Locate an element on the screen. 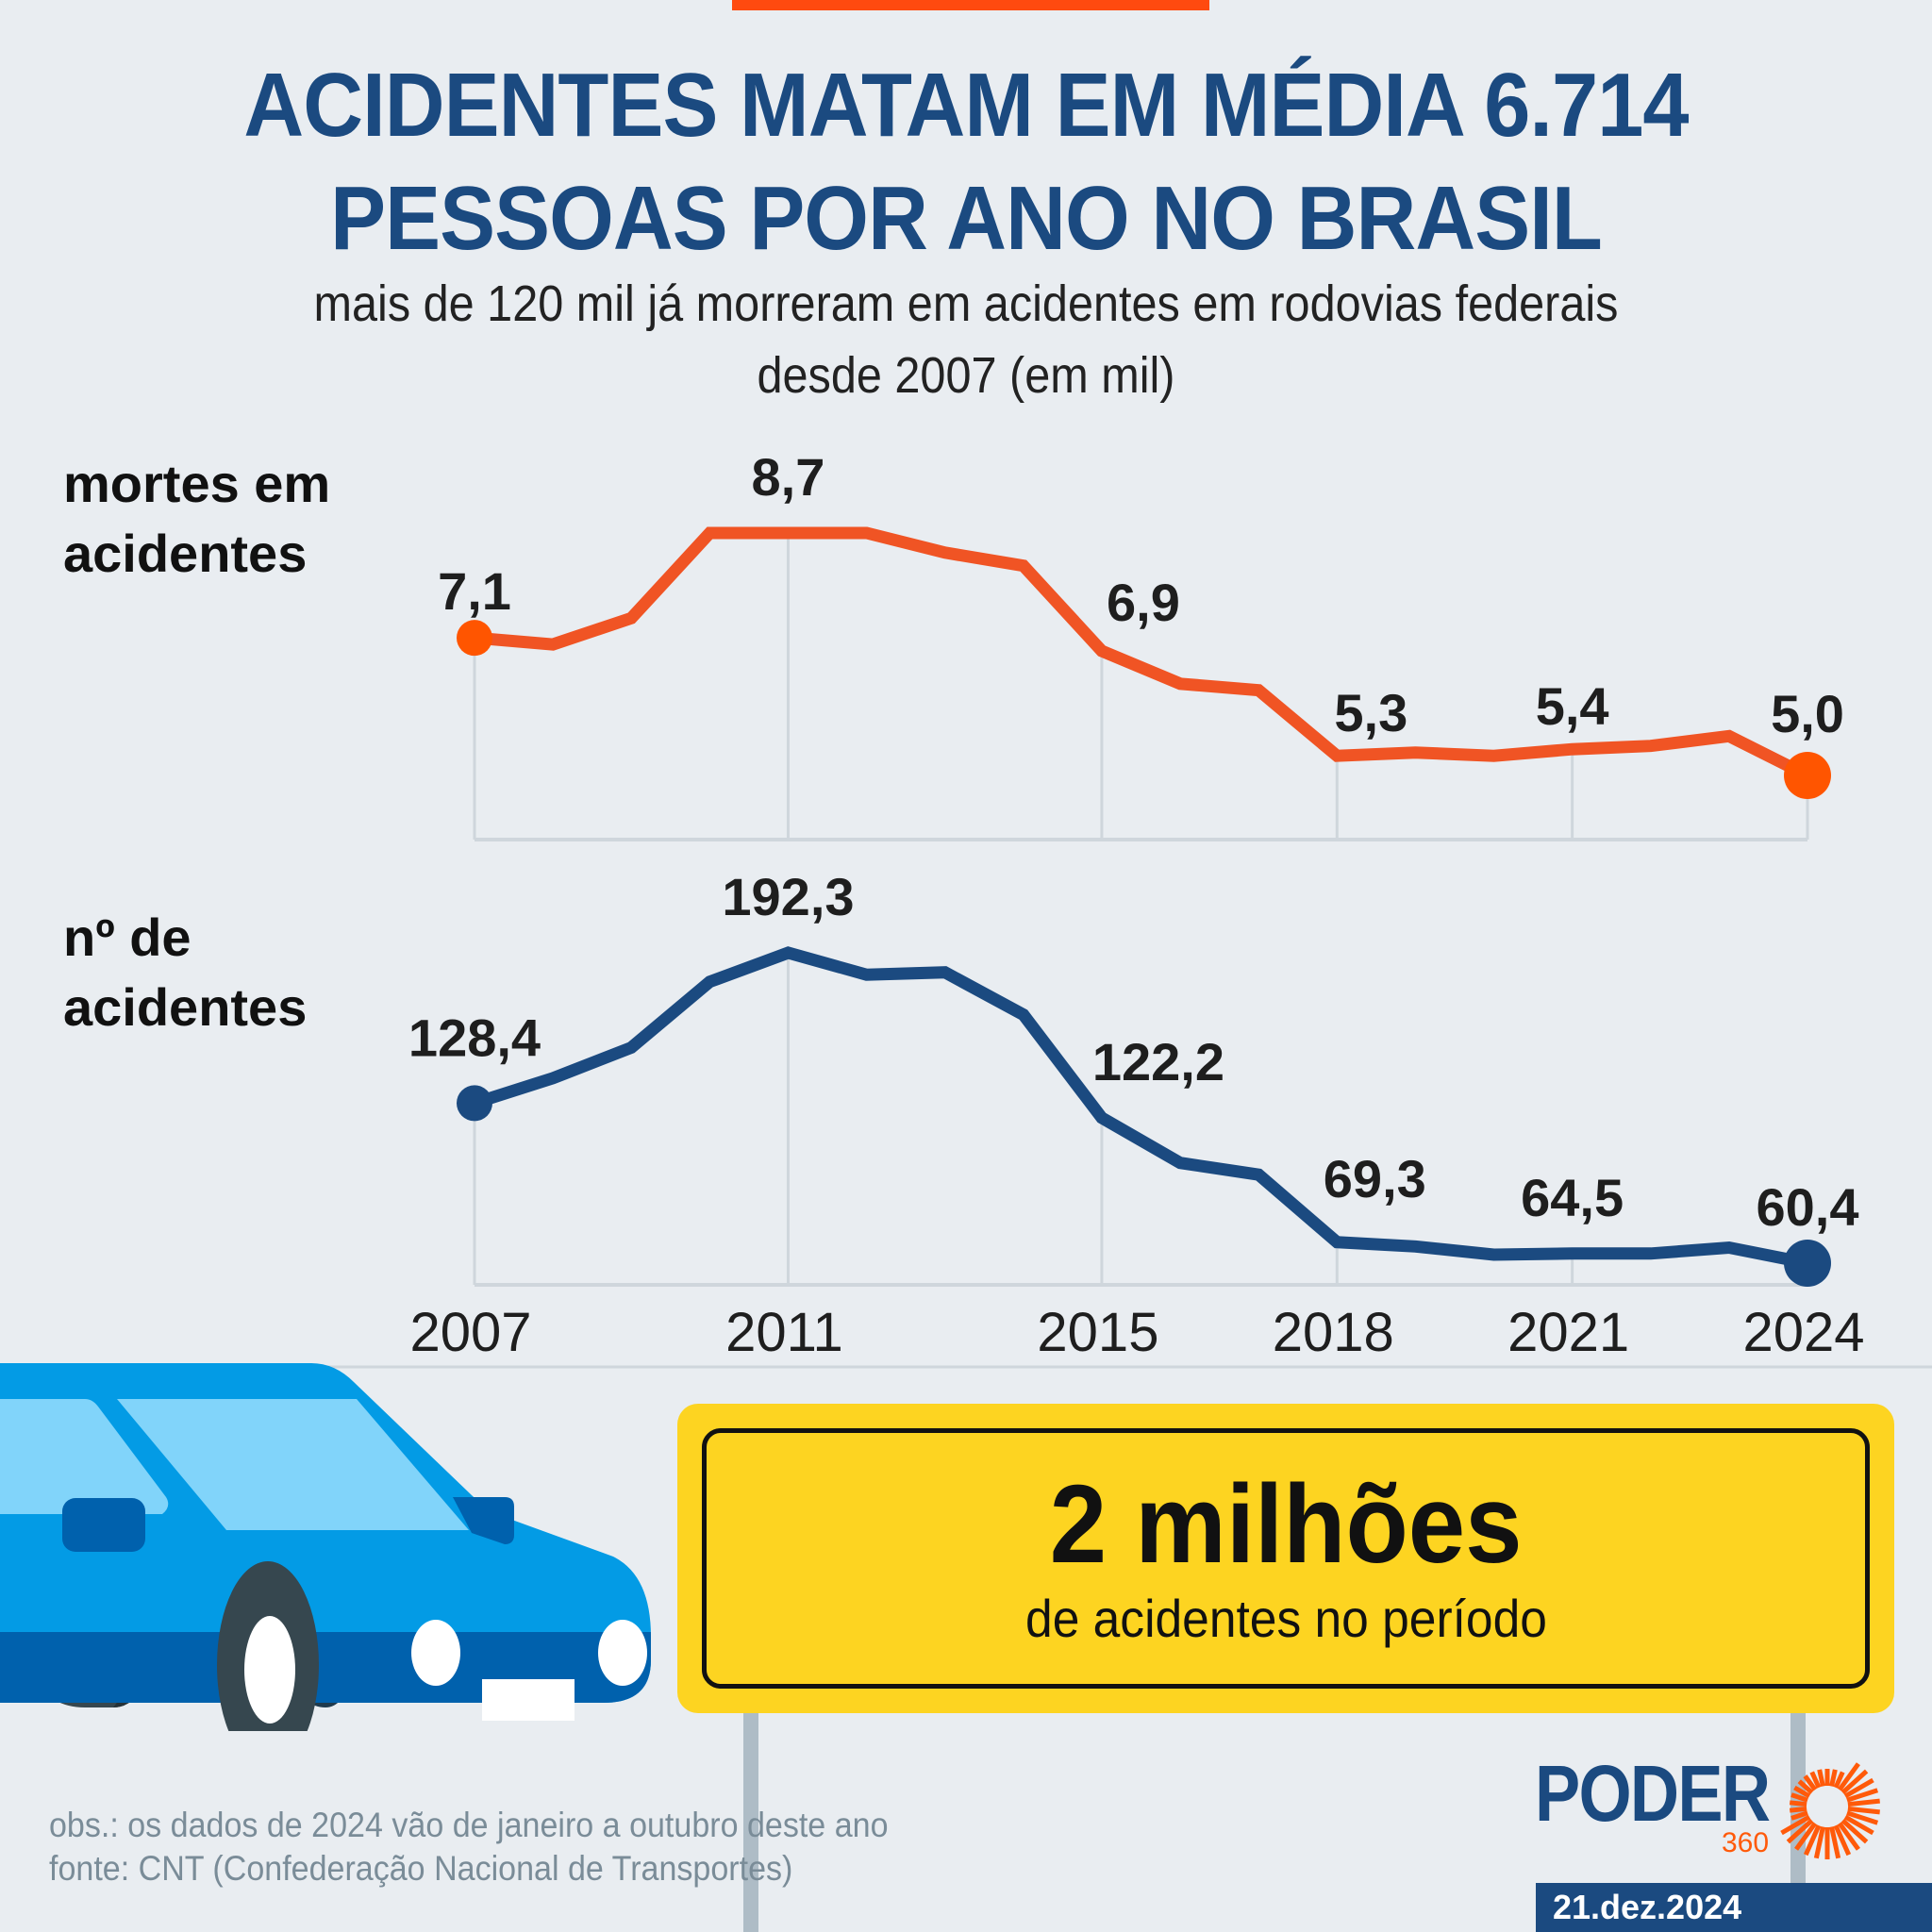 The width and height of the screenshot is (1932, 1932). car-handle is located at coordinates (104, 1525).